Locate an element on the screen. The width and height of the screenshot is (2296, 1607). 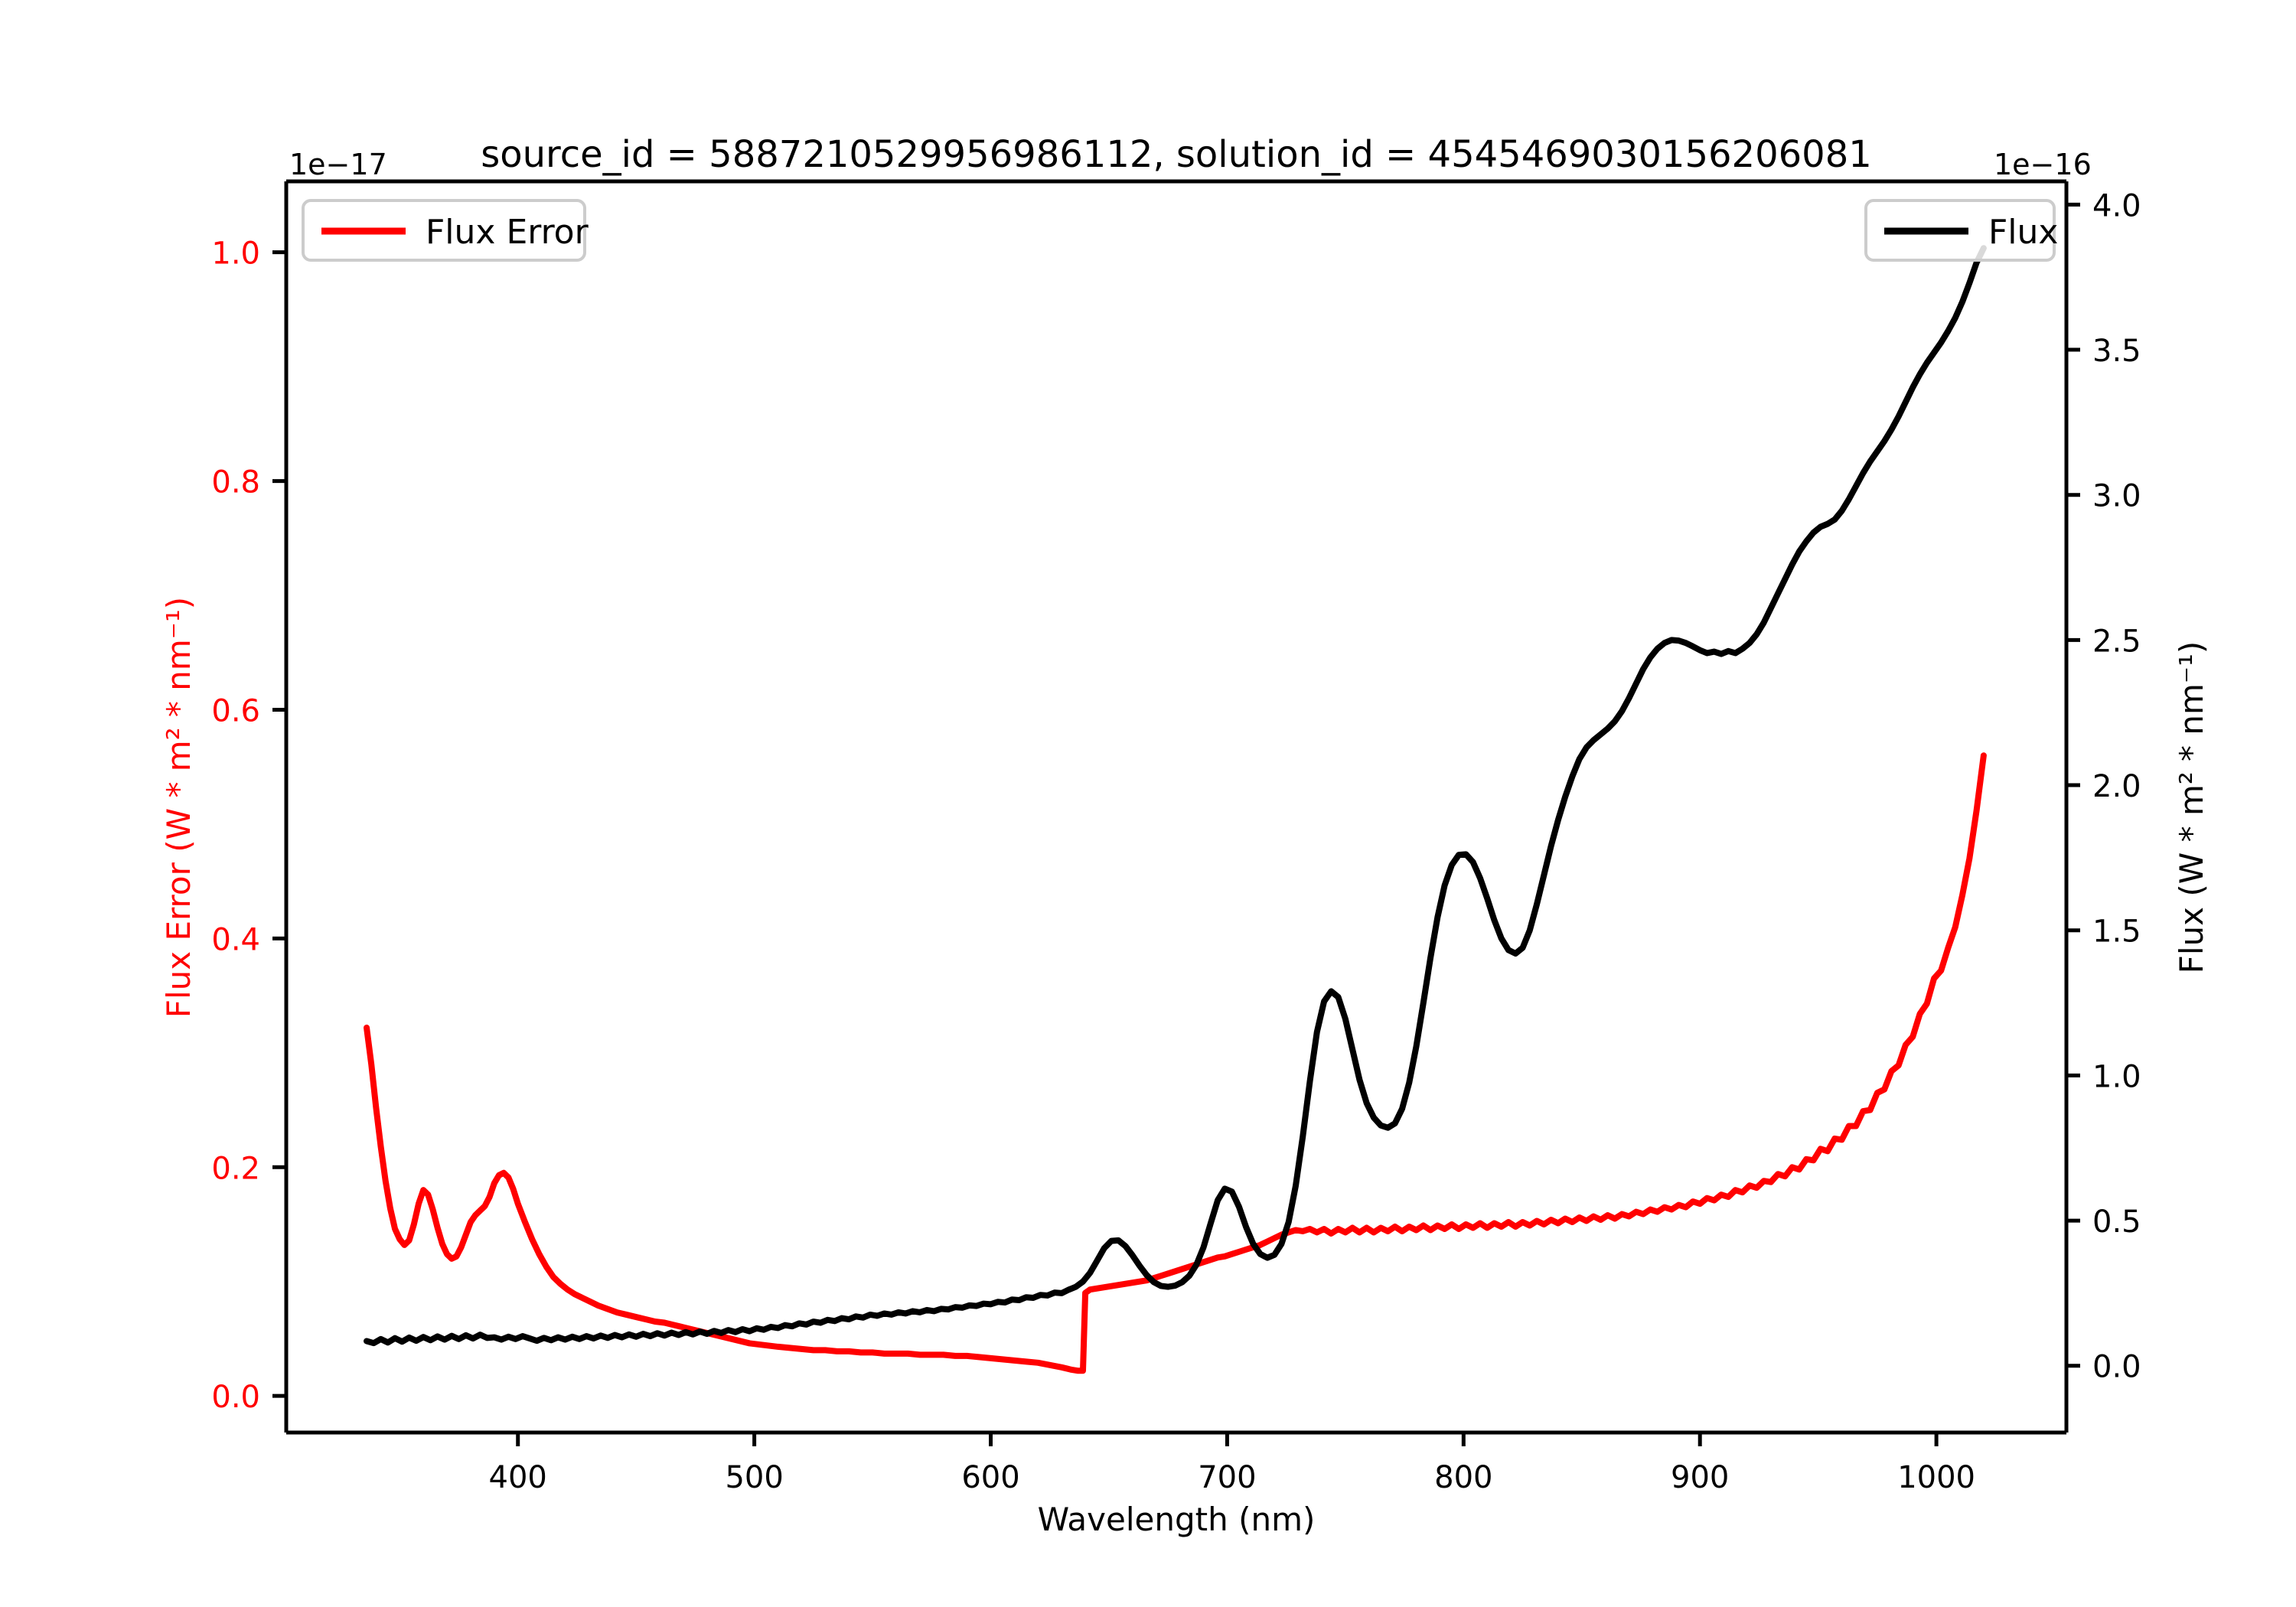
x-tick-label: 700 is located at coordinates (1227, 1477).